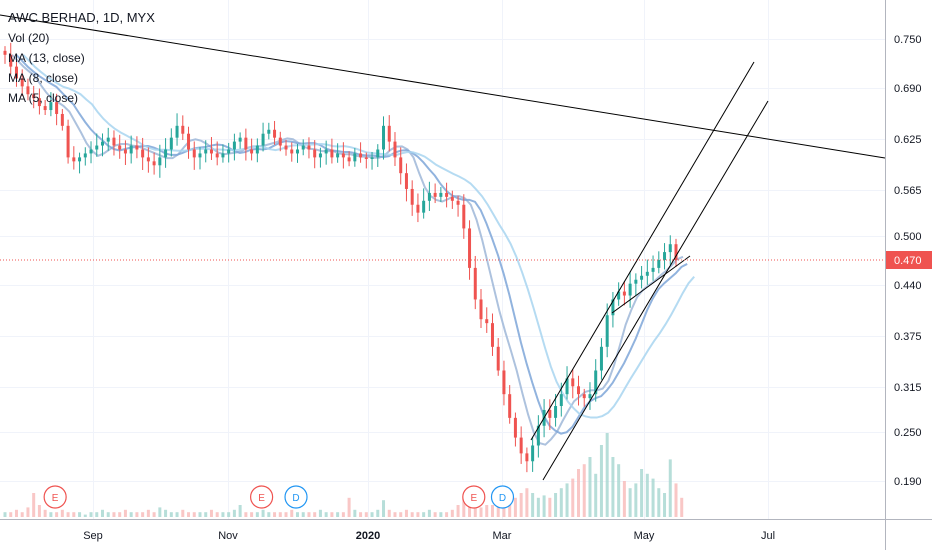  What do you see at coordinates (46, 58) in the screenshot?
I see `indicator-ma13: MA (13, close)` at bounding box center [46, 58].